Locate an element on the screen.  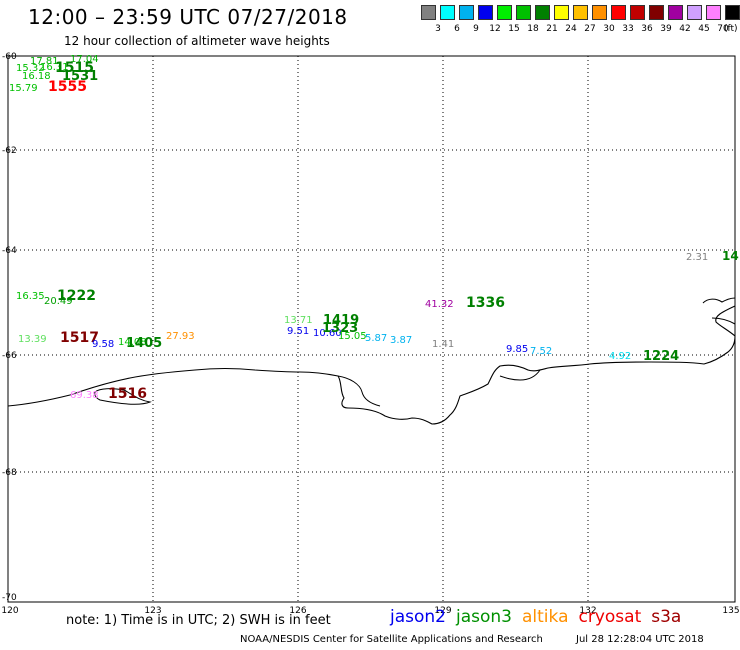
satellite-name: cryosat is located at coordinates (610, 617).